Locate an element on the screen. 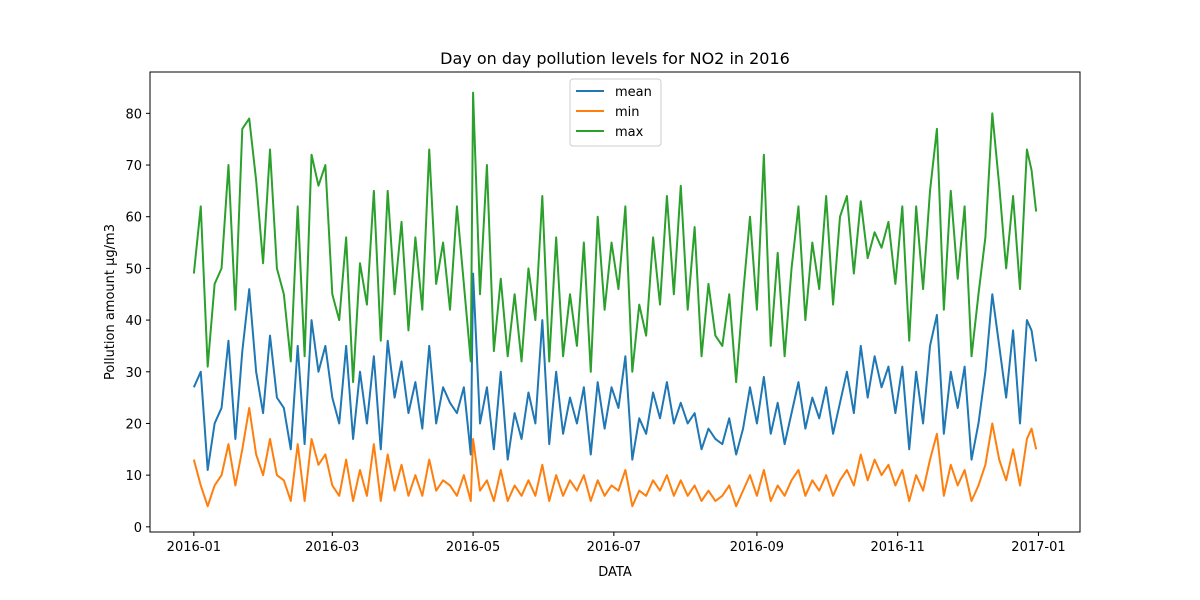 This screenshot has height=600, width=1200. y-axis: 0 10 20 30 40 50 60 70 80 is located at coordinates (137, 321).